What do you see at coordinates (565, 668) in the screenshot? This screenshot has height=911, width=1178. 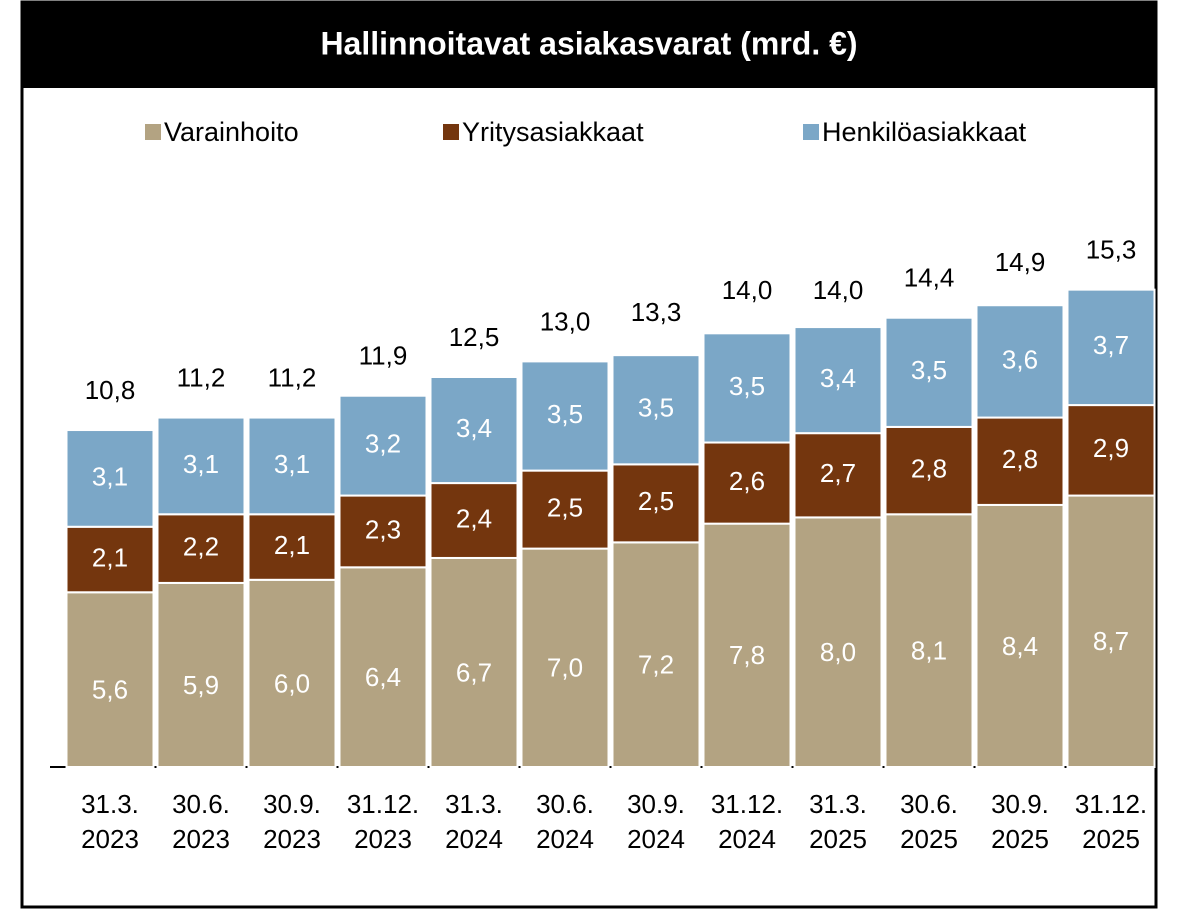 I see `data-label: 7,0` at bounding box center [565, 668].